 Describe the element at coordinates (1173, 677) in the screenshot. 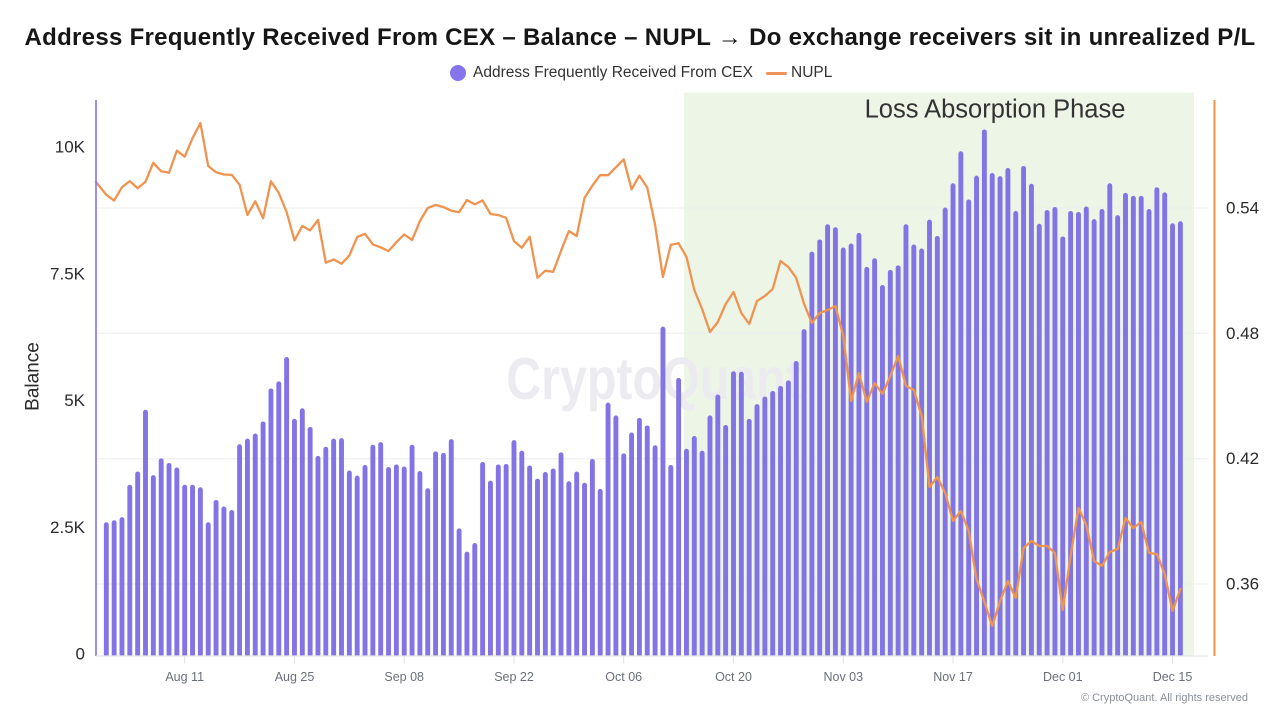

I see `svg-text: Dec 15` at that location.